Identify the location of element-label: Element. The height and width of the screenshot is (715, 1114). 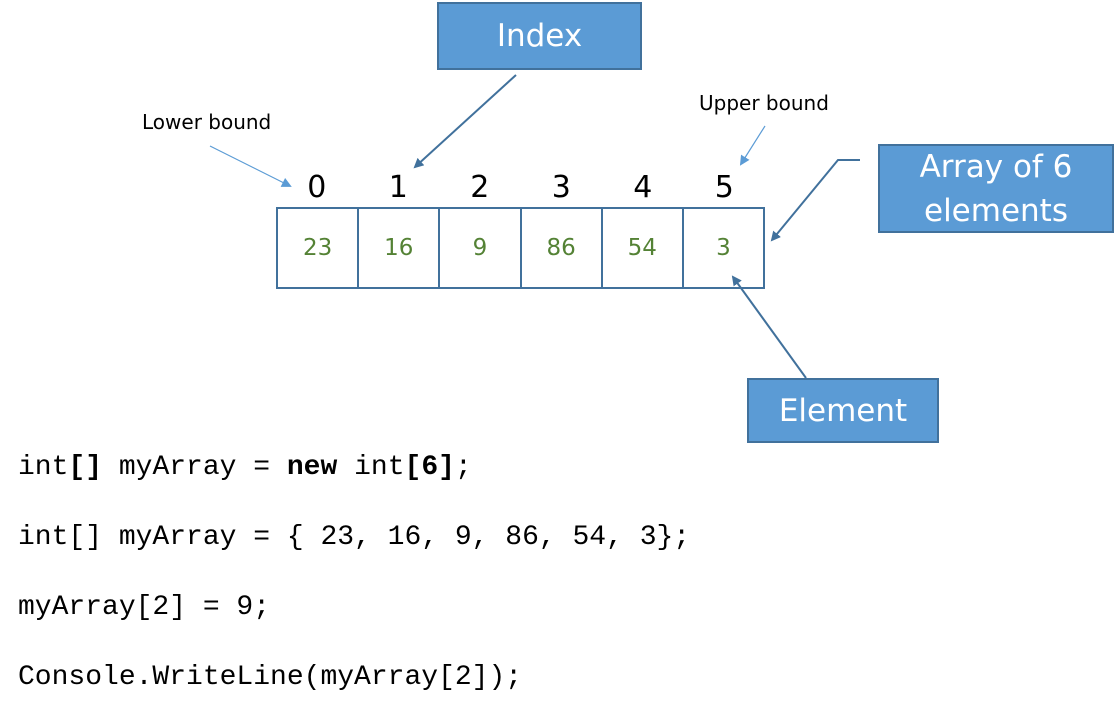
(843, 410).